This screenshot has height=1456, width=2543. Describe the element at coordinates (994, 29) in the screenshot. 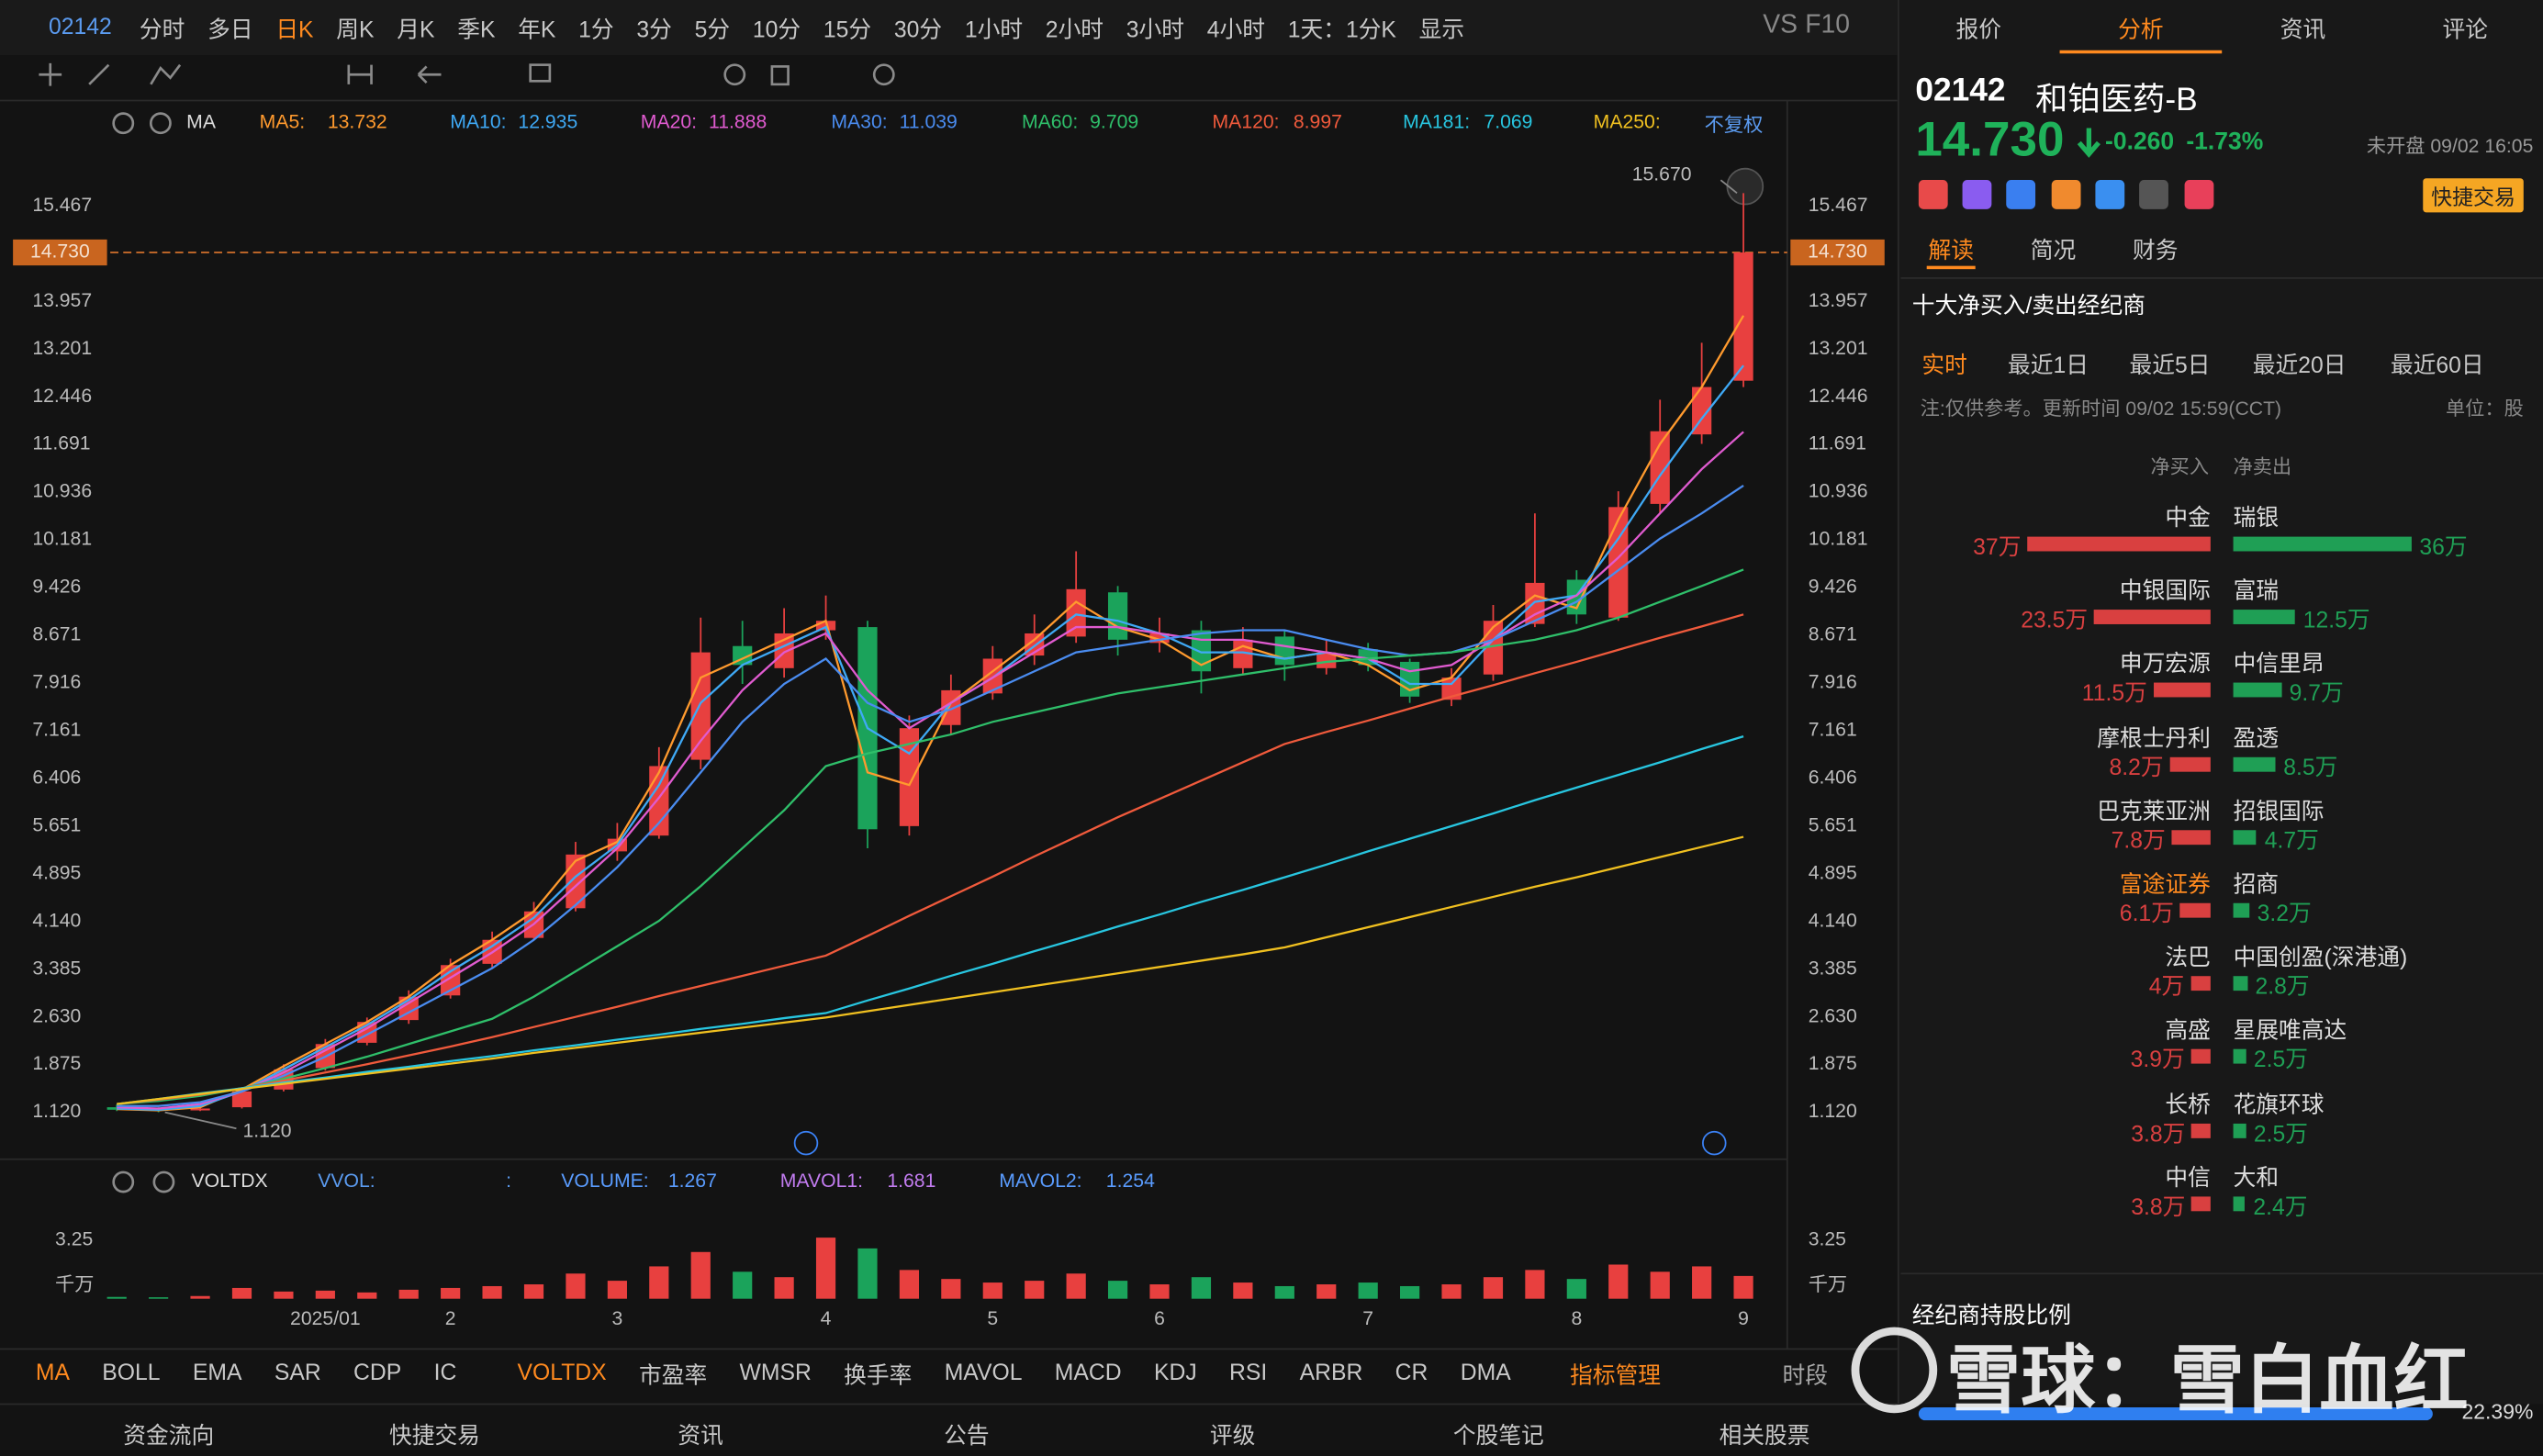

I see `period-tab: 1小时` at that location.